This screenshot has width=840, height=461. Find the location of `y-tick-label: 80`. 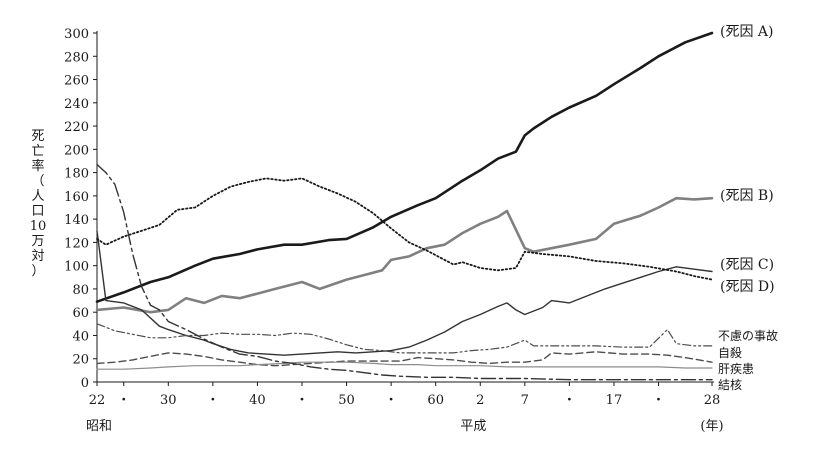

y-tick-label: 80 is located at coordinates (80, 290).